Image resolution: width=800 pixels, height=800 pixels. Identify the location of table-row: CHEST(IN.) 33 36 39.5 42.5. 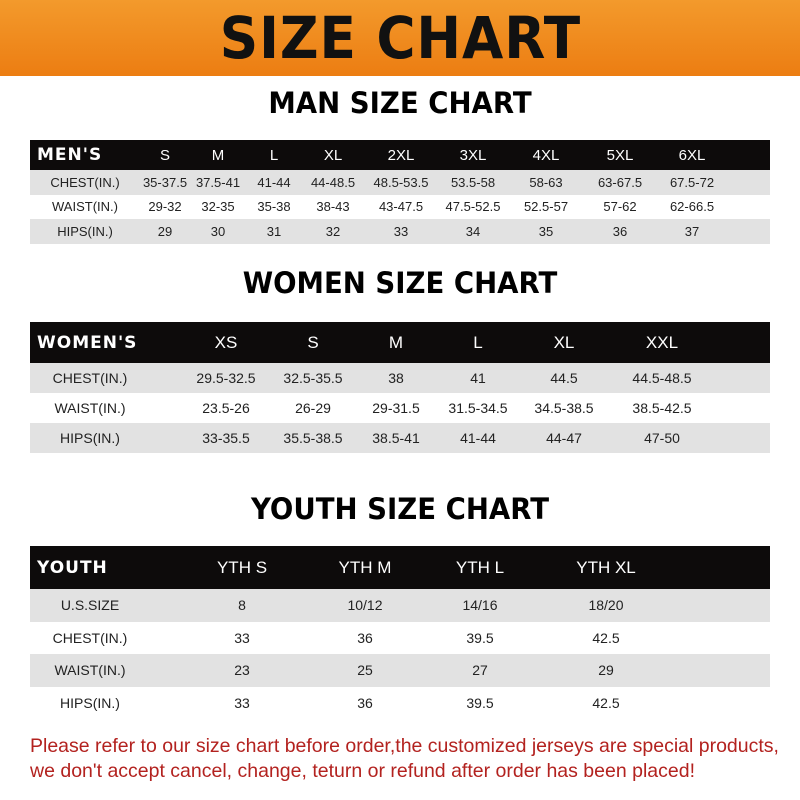
(400, 637).